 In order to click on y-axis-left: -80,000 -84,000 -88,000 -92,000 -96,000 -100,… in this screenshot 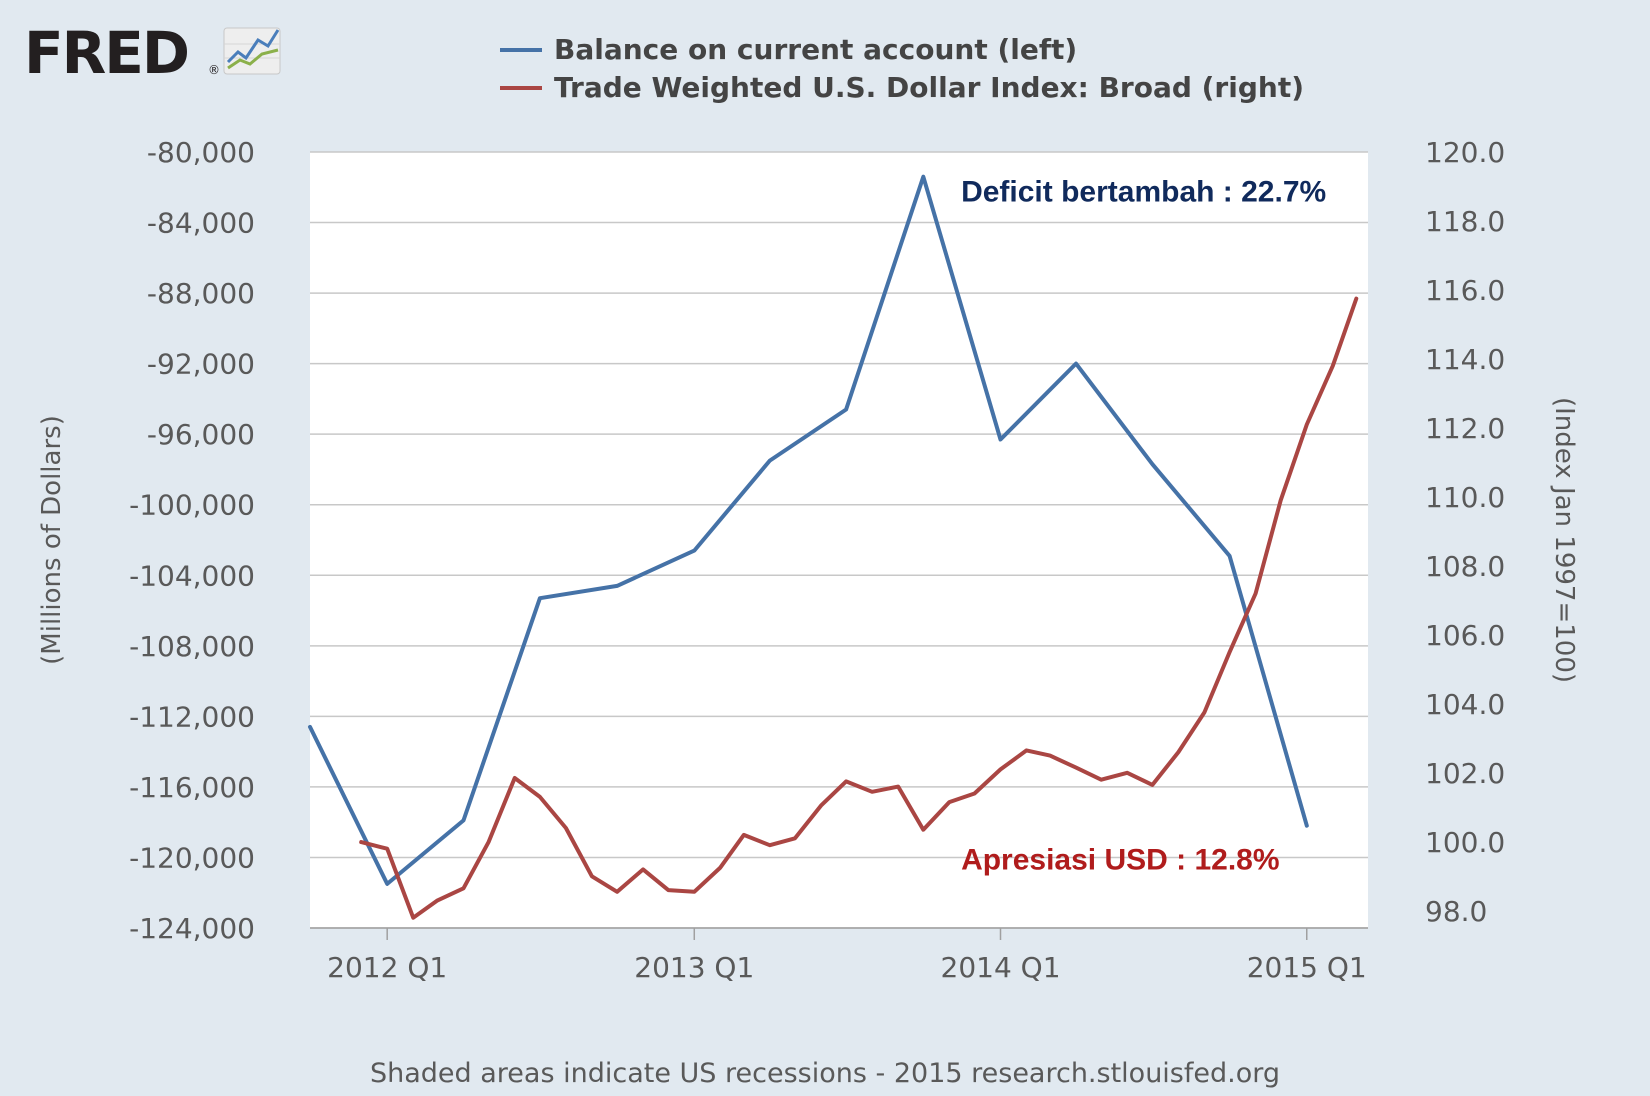, I will do `click(192, 540)`.